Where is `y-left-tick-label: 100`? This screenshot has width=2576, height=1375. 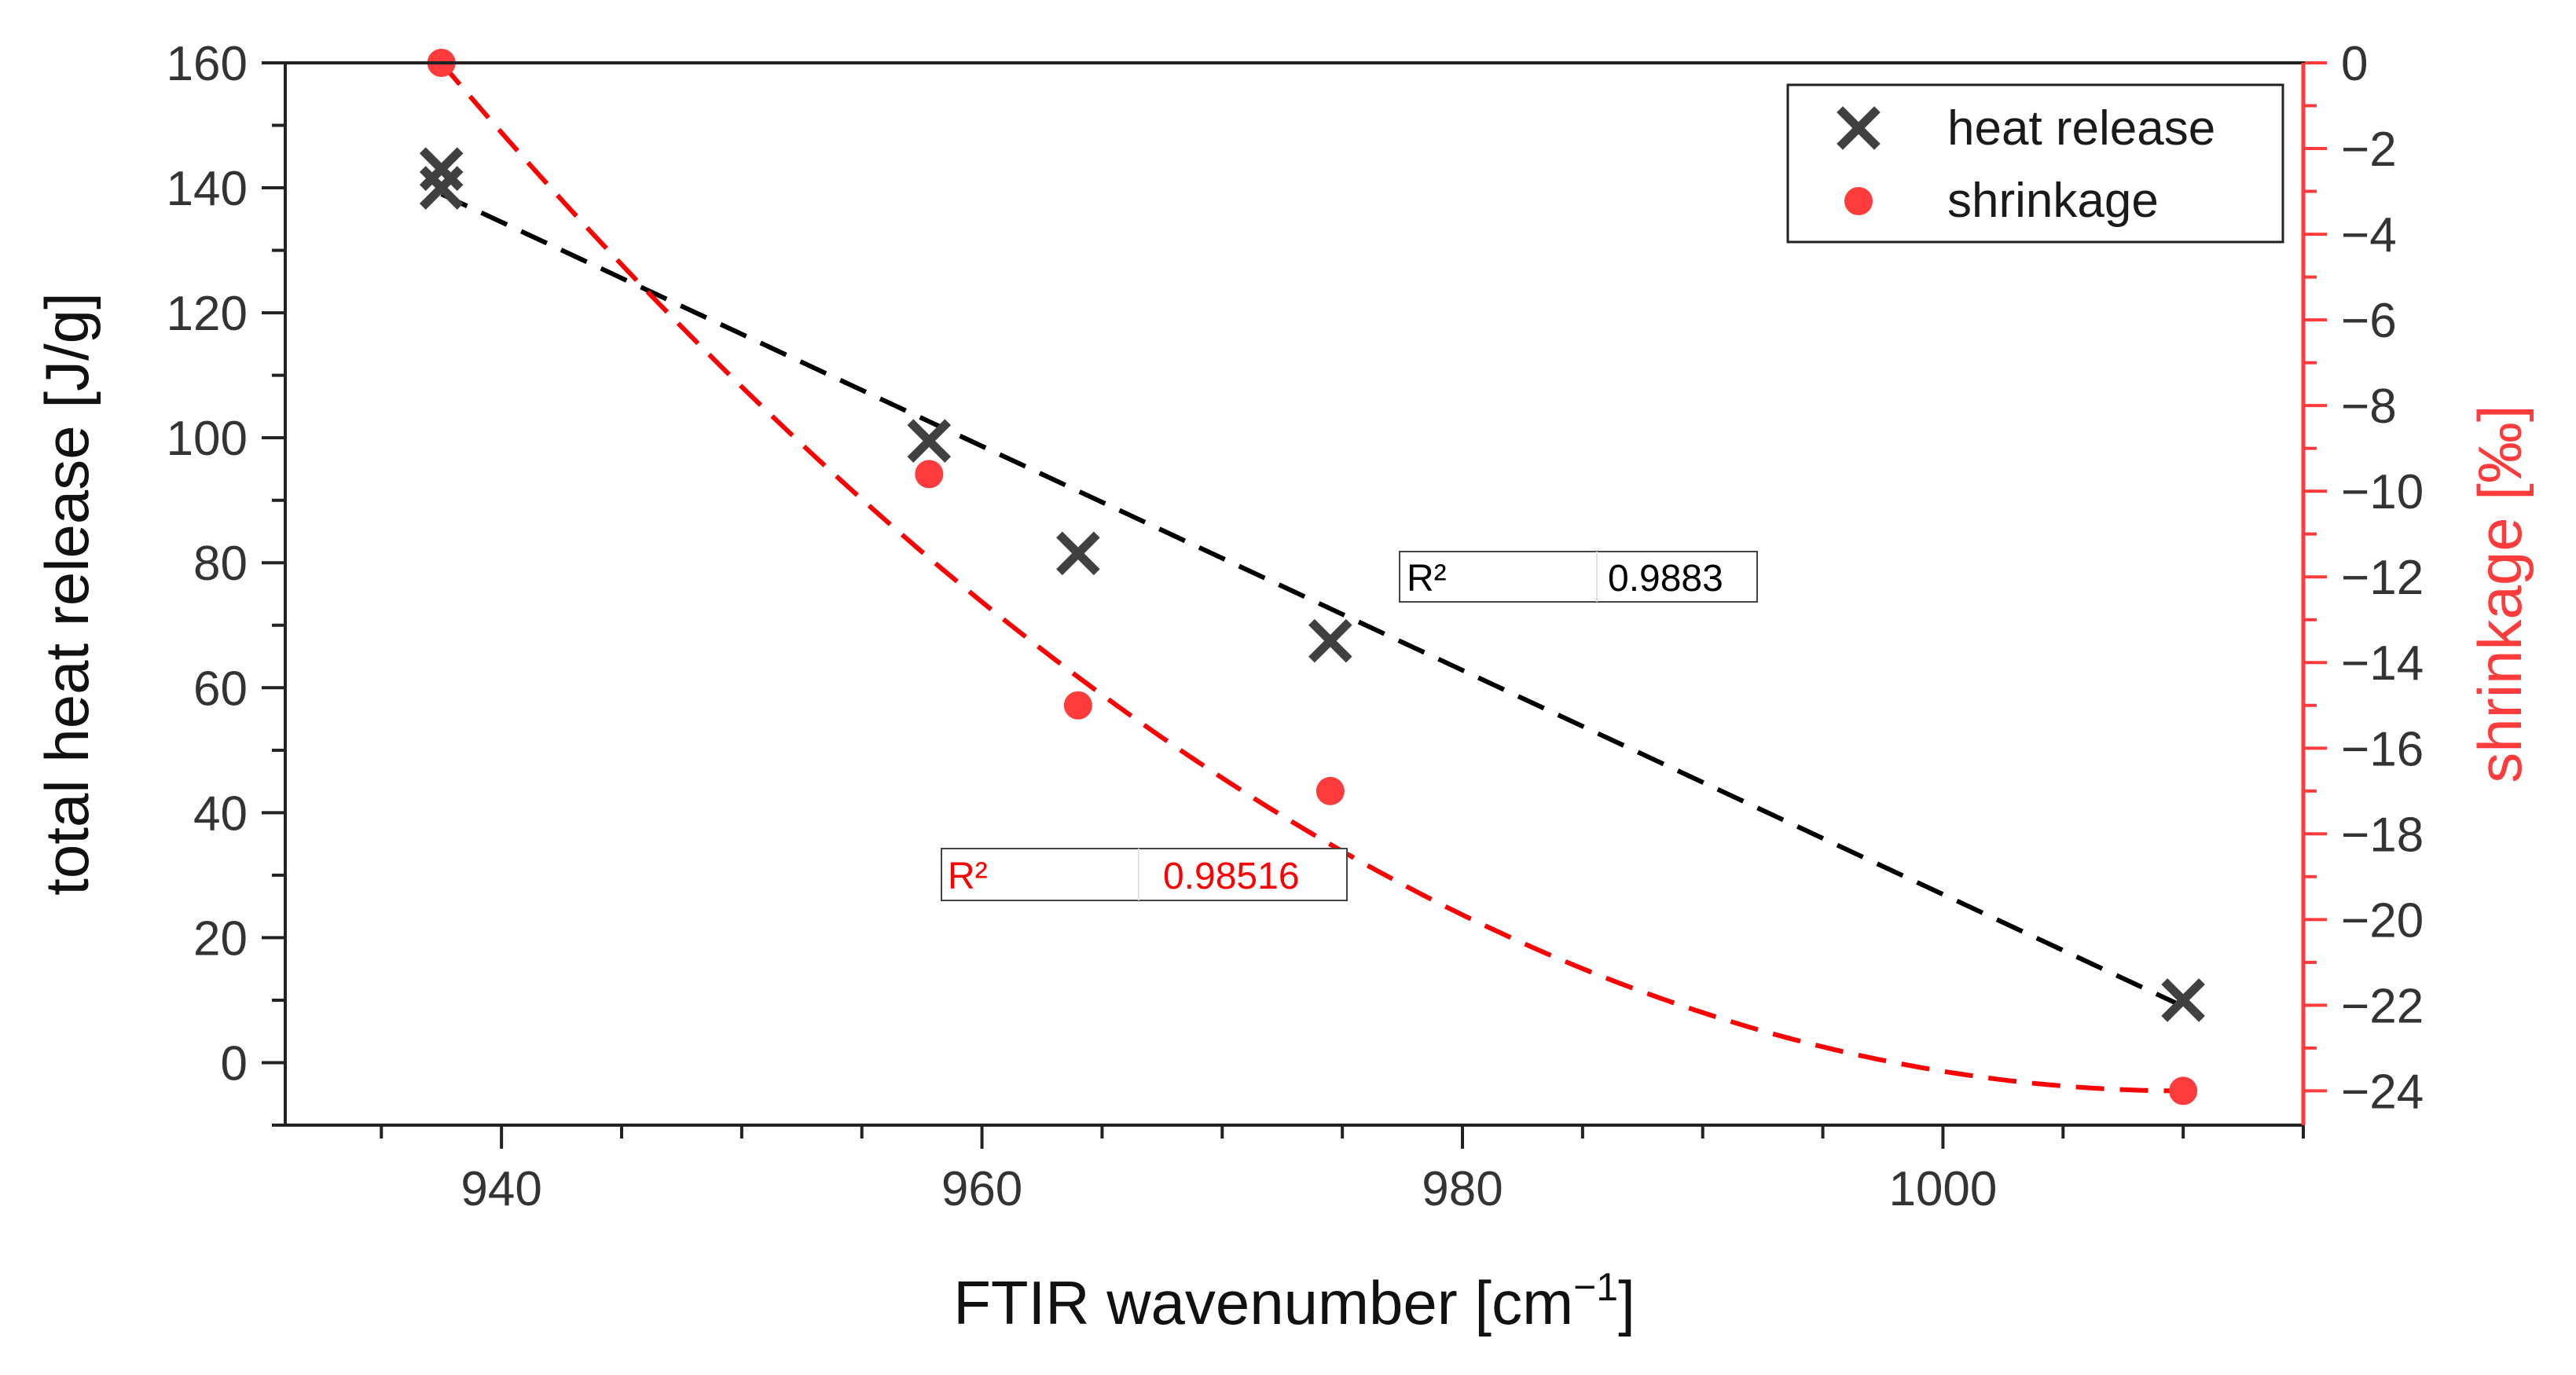
y-left-tick-label: 100 is located at coordinates (208, 439).